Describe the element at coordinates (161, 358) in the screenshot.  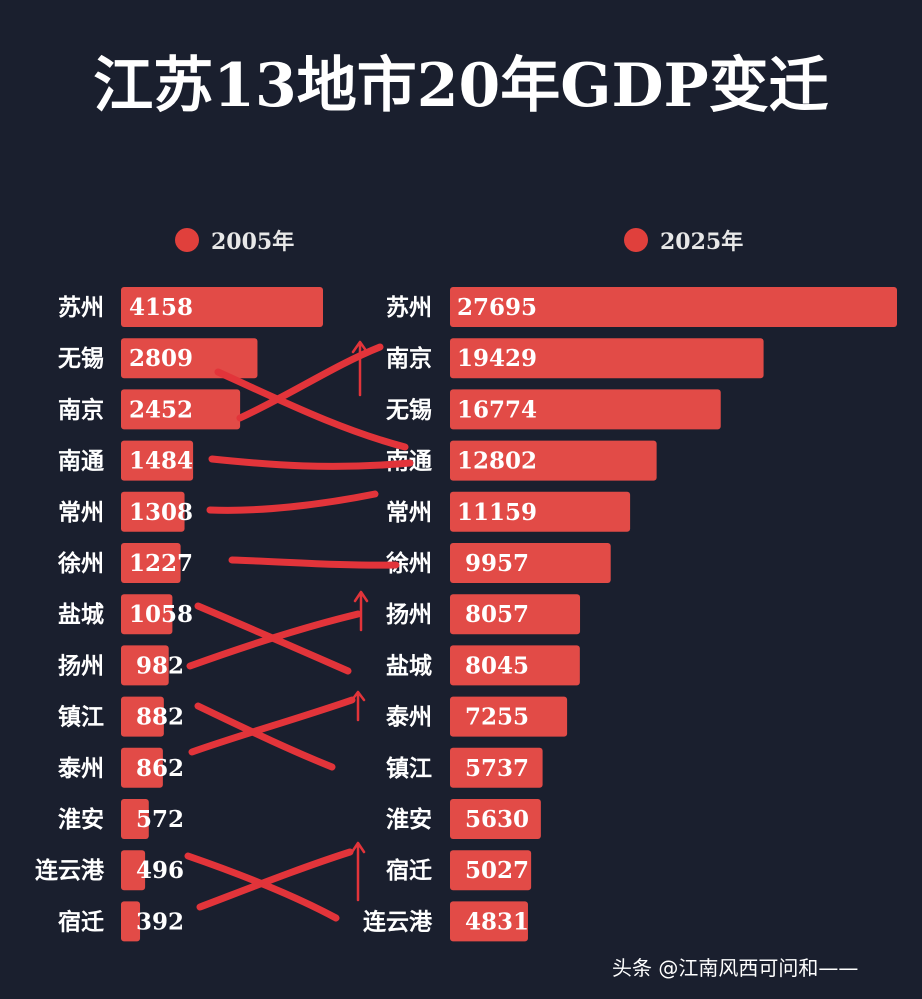
I see `value-label: 2809` at that location.